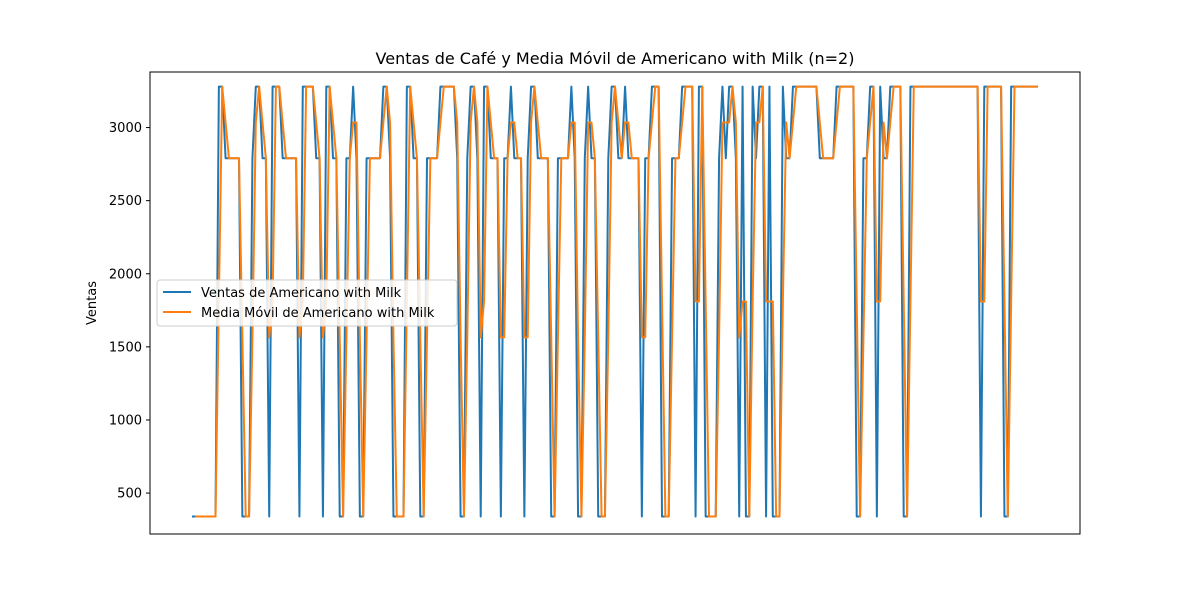  Describe the element at coordinates (125, 201) in the screenshot. I see `y-tick-label-2500: 2500` at that location.